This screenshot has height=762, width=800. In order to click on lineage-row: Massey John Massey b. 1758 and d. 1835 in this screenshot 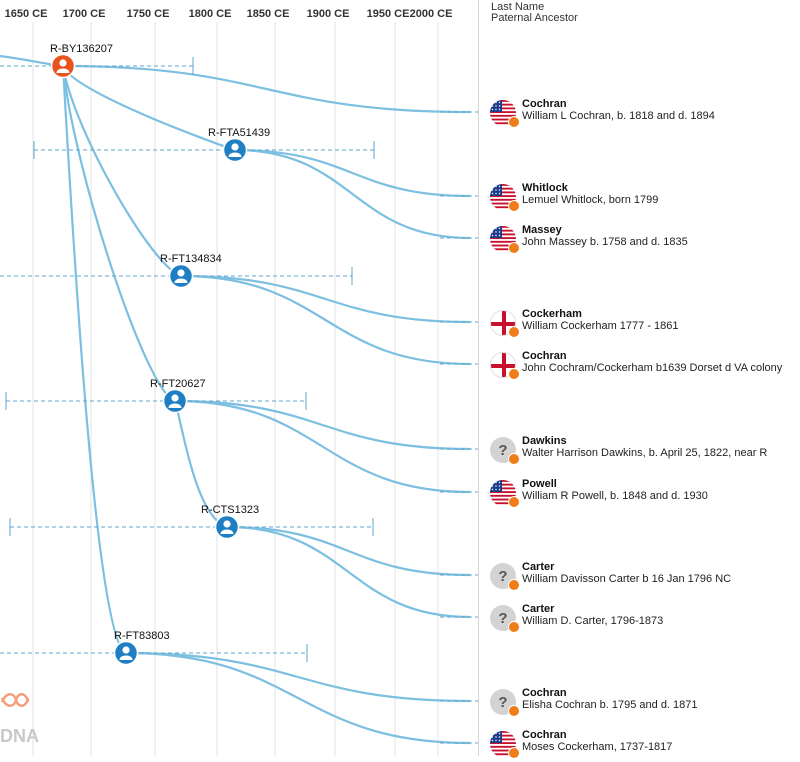, I will do `click(643, 240)`.